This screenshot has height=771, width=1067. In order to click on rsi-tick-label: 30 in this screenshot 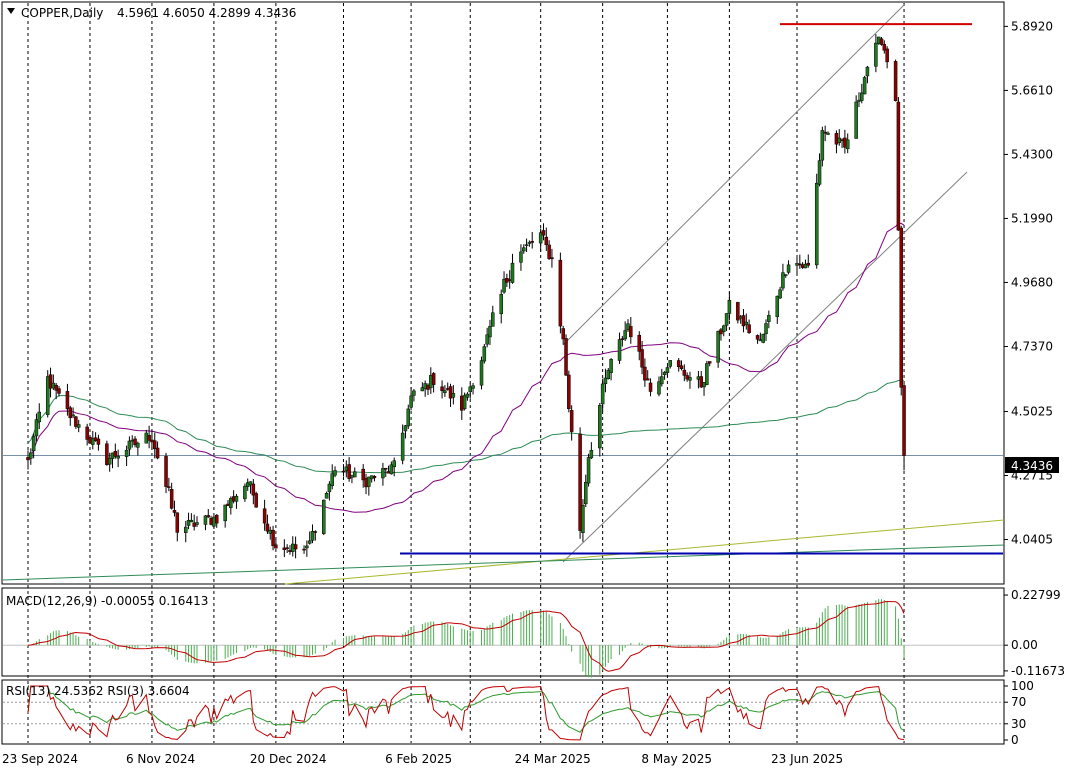, I will do `click(1018, 724)`.